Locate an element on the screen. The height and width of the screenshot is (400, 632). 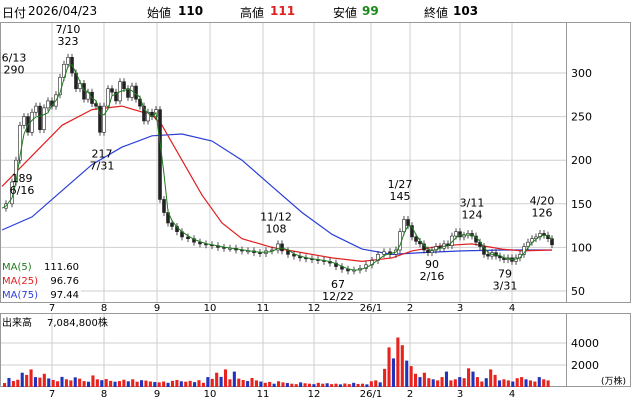
price-tick-label: 300 is located at coordinates (581, 73).